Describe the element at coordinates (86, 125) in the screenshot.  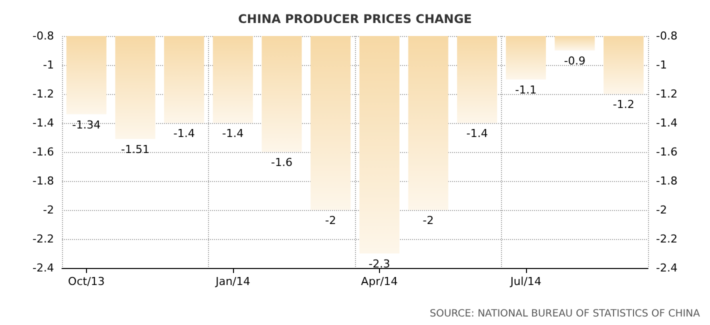
I see `data-label: -1.34` at that location.